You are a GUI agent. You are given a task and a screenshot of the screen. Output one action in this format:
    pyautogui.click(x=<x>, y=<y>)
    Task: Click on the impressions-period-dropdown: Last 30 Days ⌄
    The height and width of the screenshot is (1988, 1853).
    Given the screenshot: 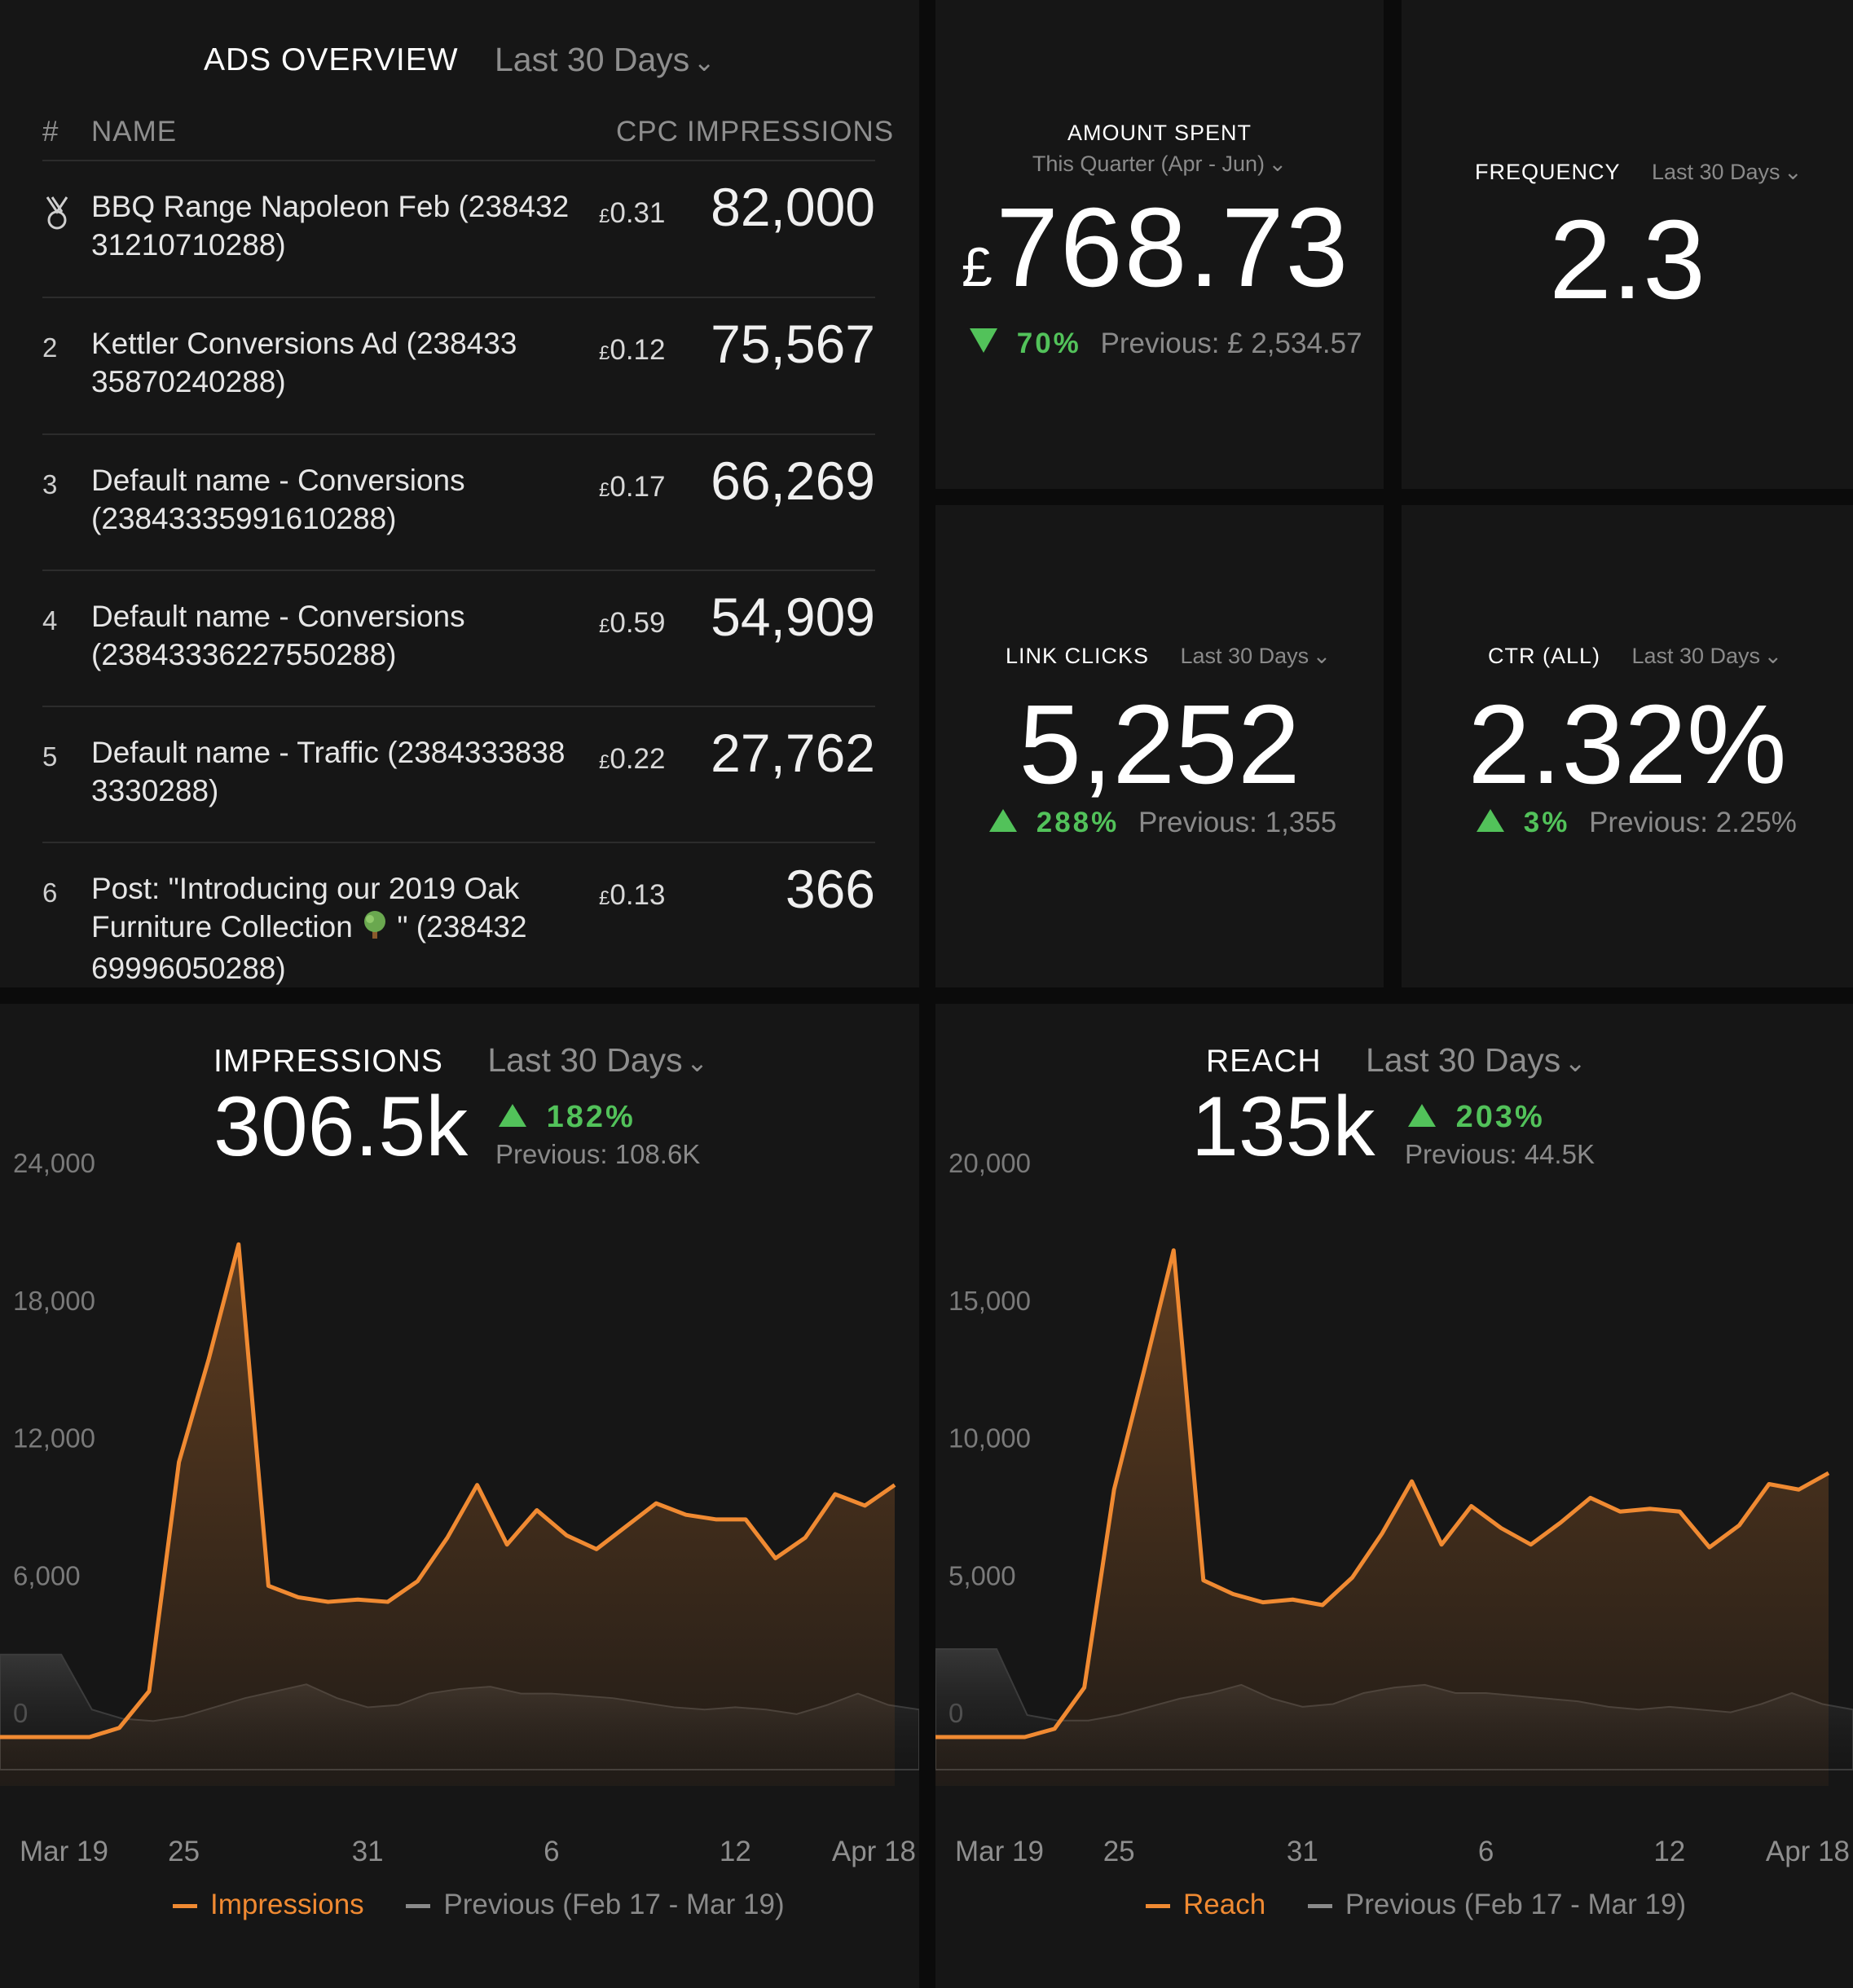 What is the action you would take?
    pyautogui.click(x=597, y=1060)
    